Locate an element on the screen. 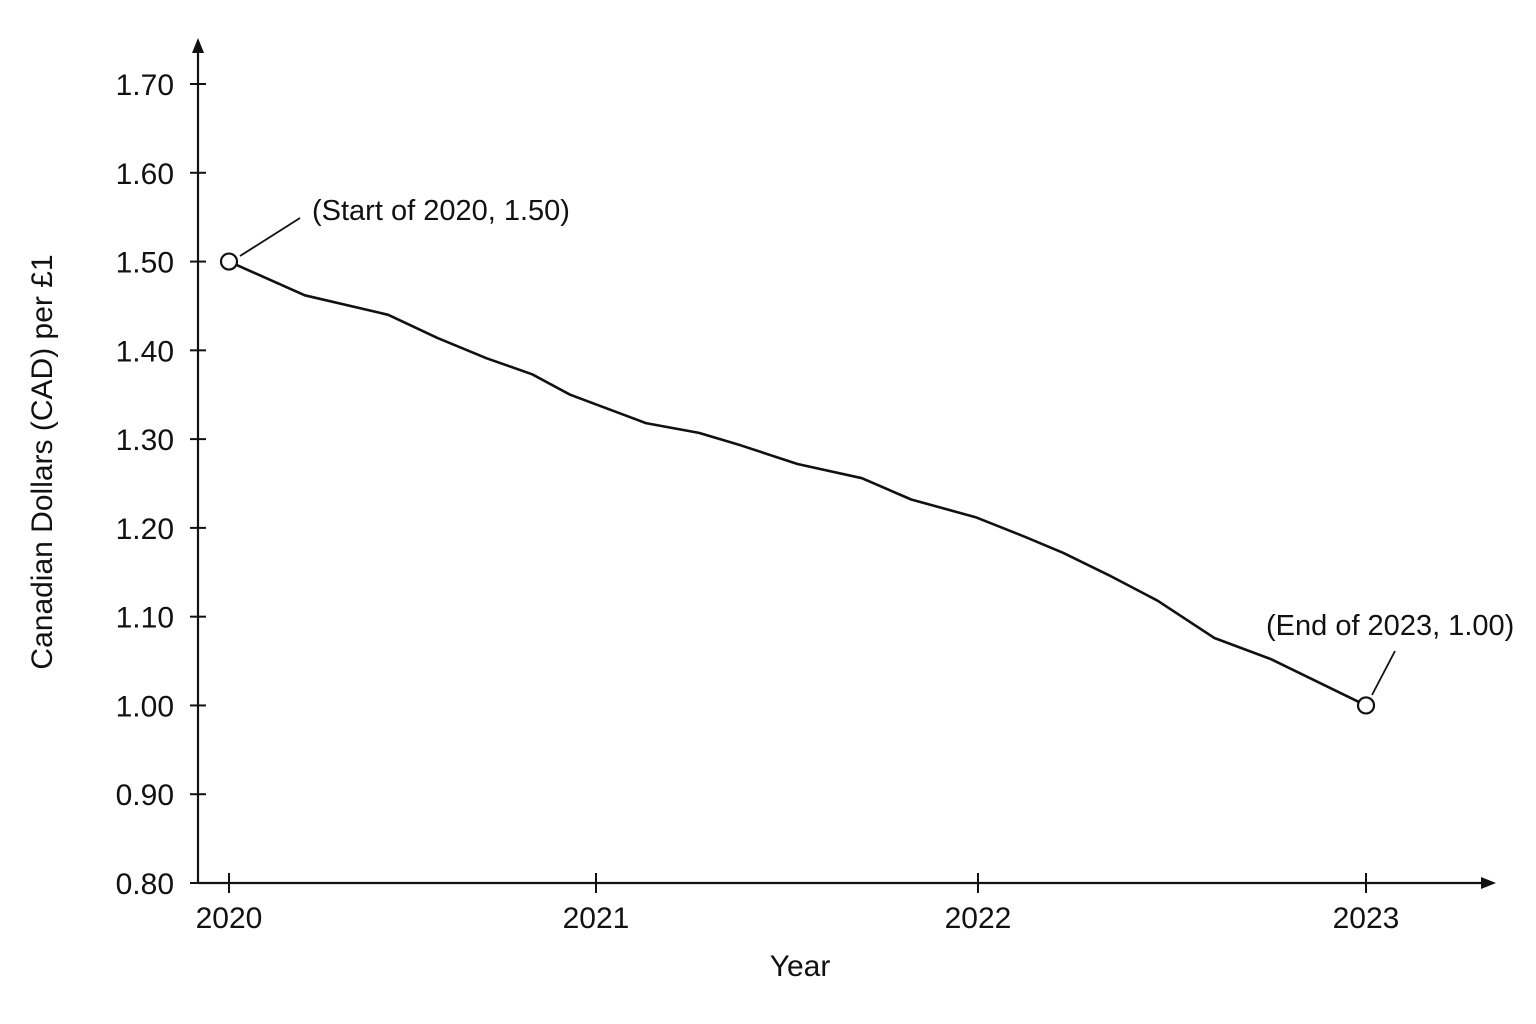 This screenshot has height=1024, width=1536. y-axis-title: Canadian Dollars (CAD) per £1 is located at coordinates (42, 461).